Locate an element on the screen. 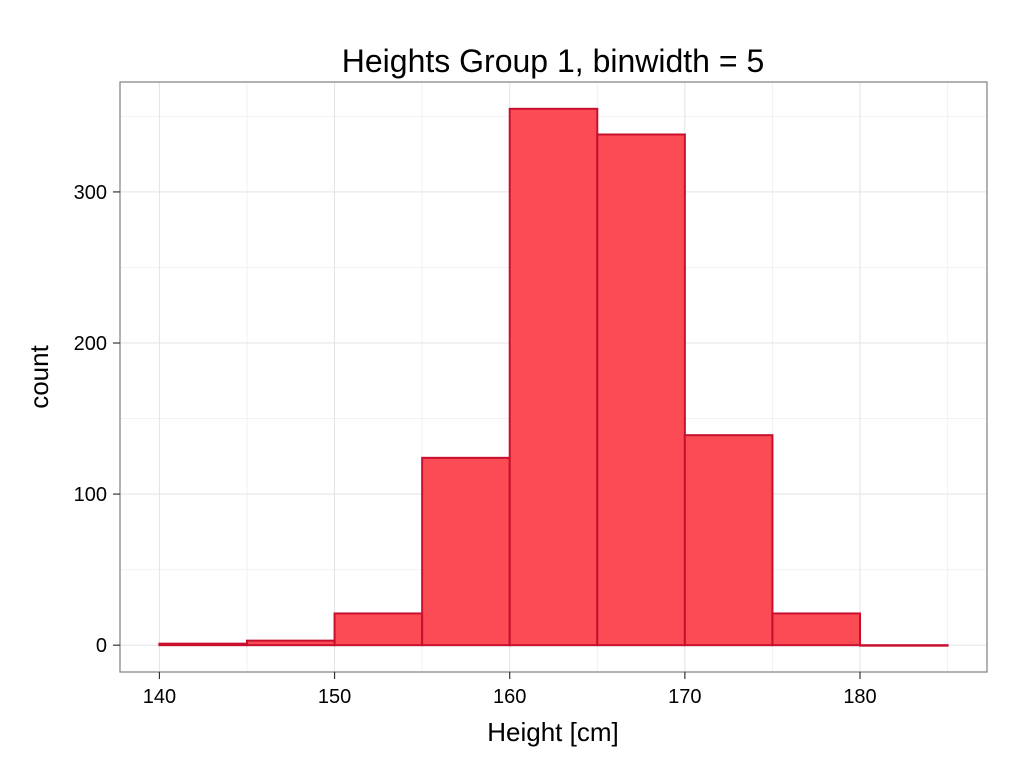  chart-title: Heights Group 1, binwidth = 5 is located at coordinates (553, 61).